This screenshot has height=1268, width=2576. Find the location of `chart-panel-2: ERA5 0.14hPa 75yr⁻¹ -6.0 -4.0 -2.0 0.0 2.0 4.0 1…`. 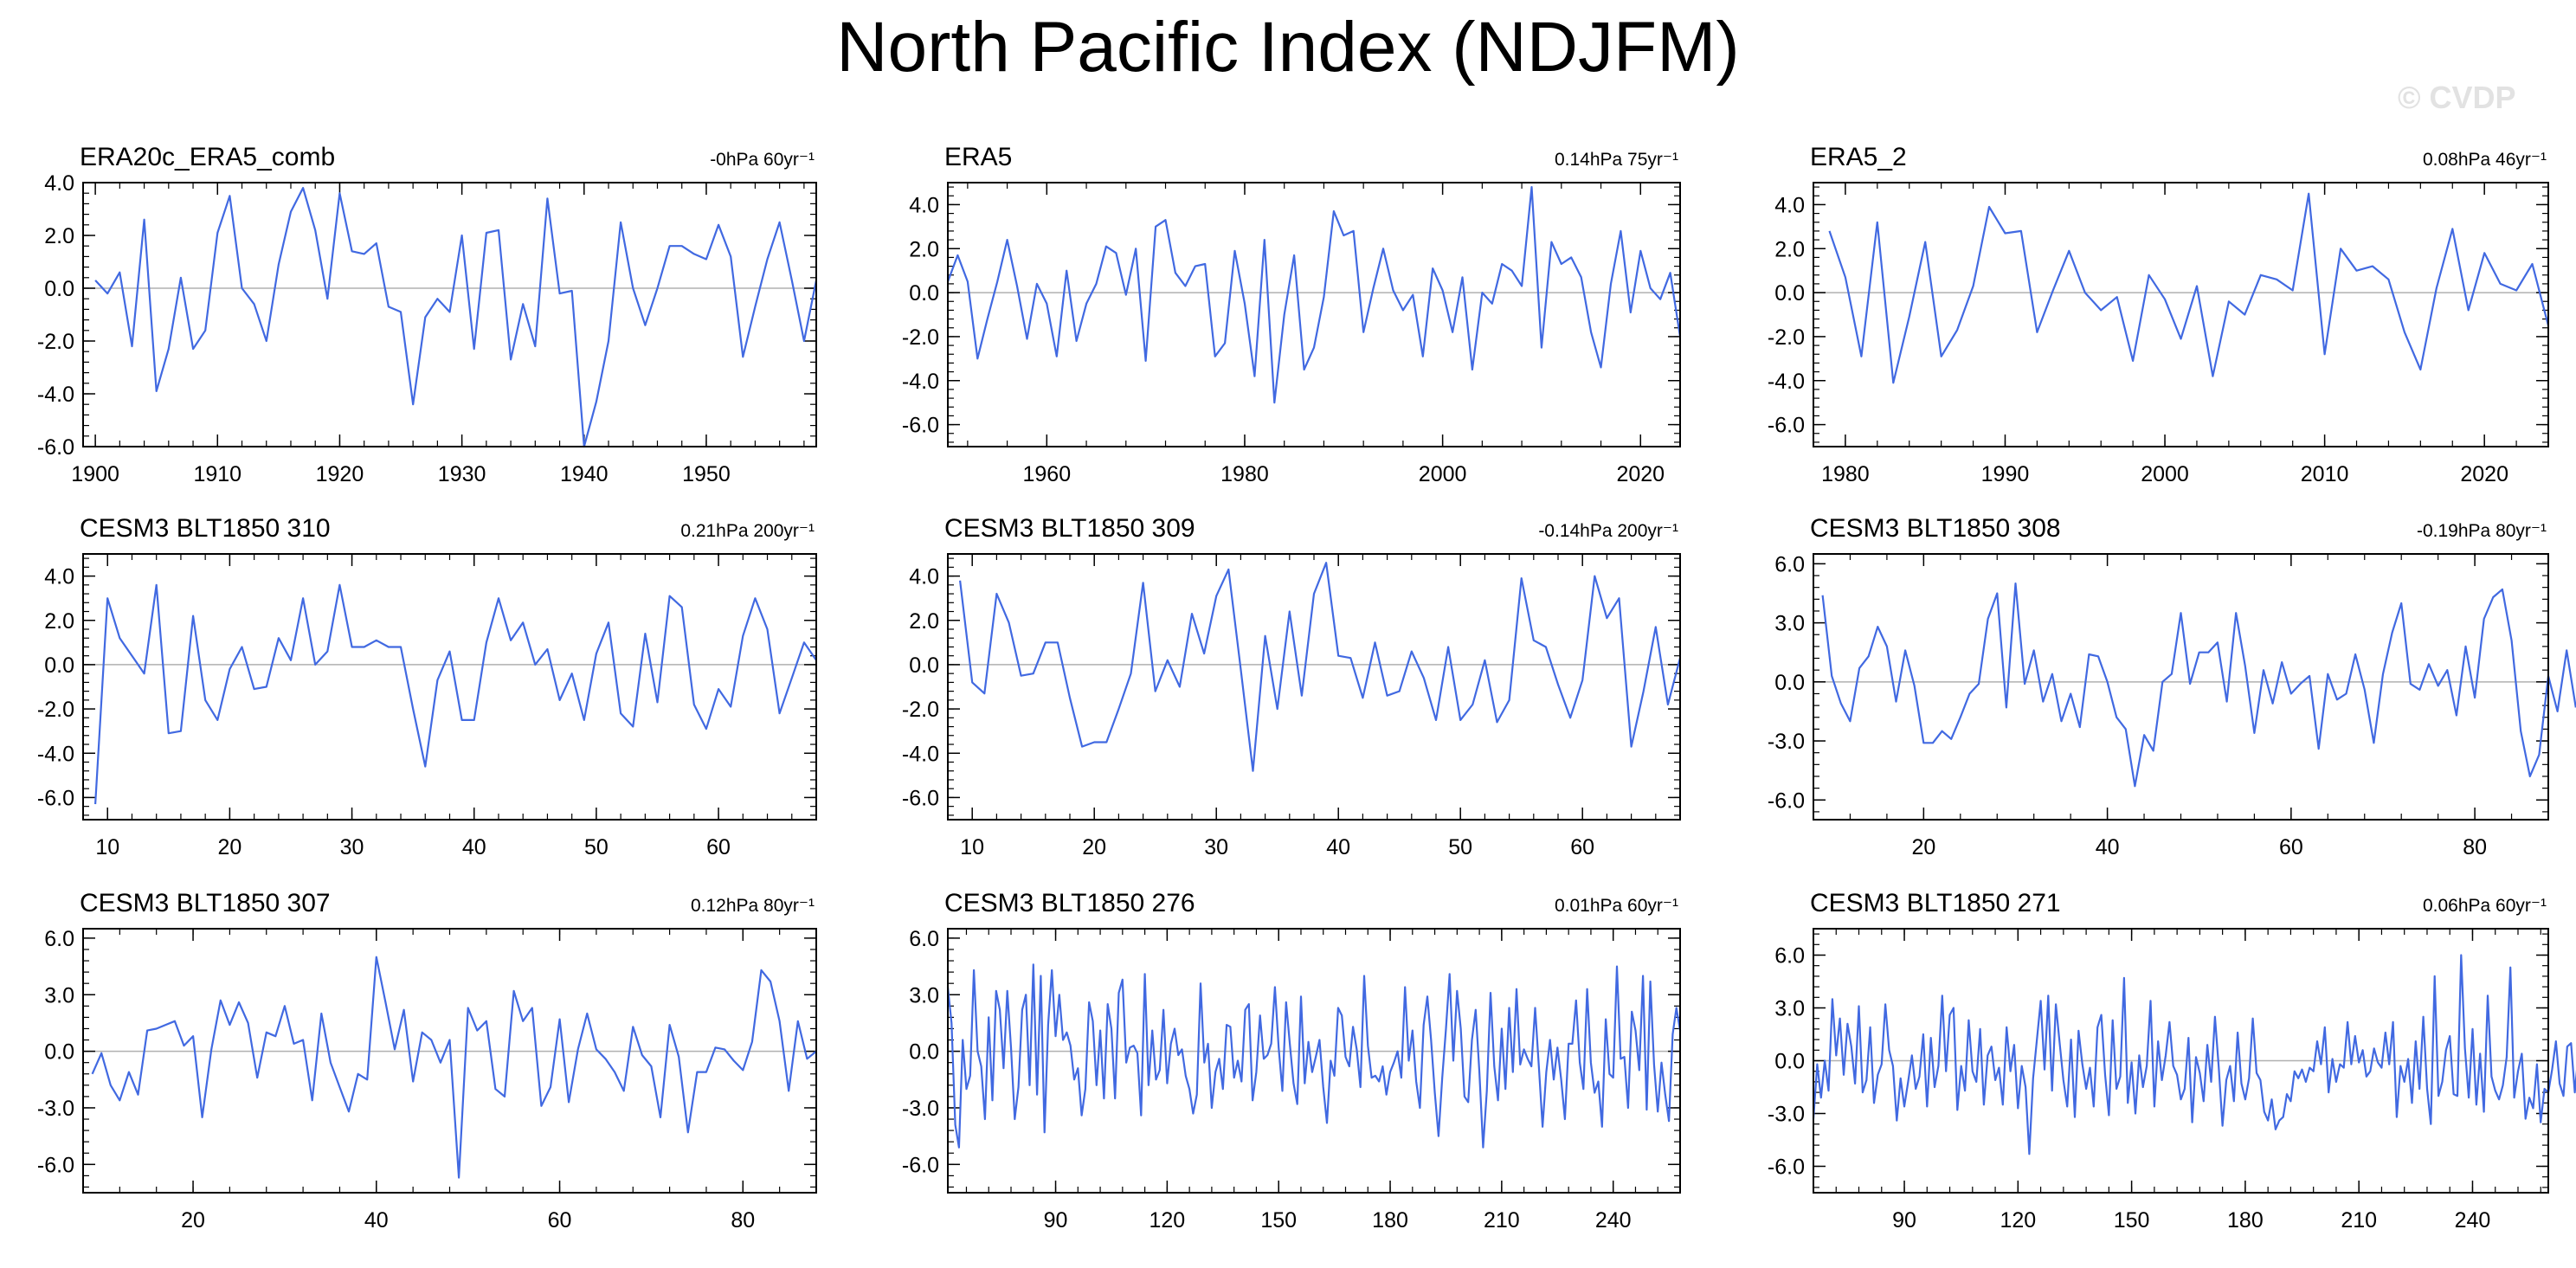

chart-panel-2: ERA5 0.14hPa 75yr⁻¹ -6.0 -4.0 -2.0 0.0 2.0 4.0 1… is located at coordinates (1292, 314).